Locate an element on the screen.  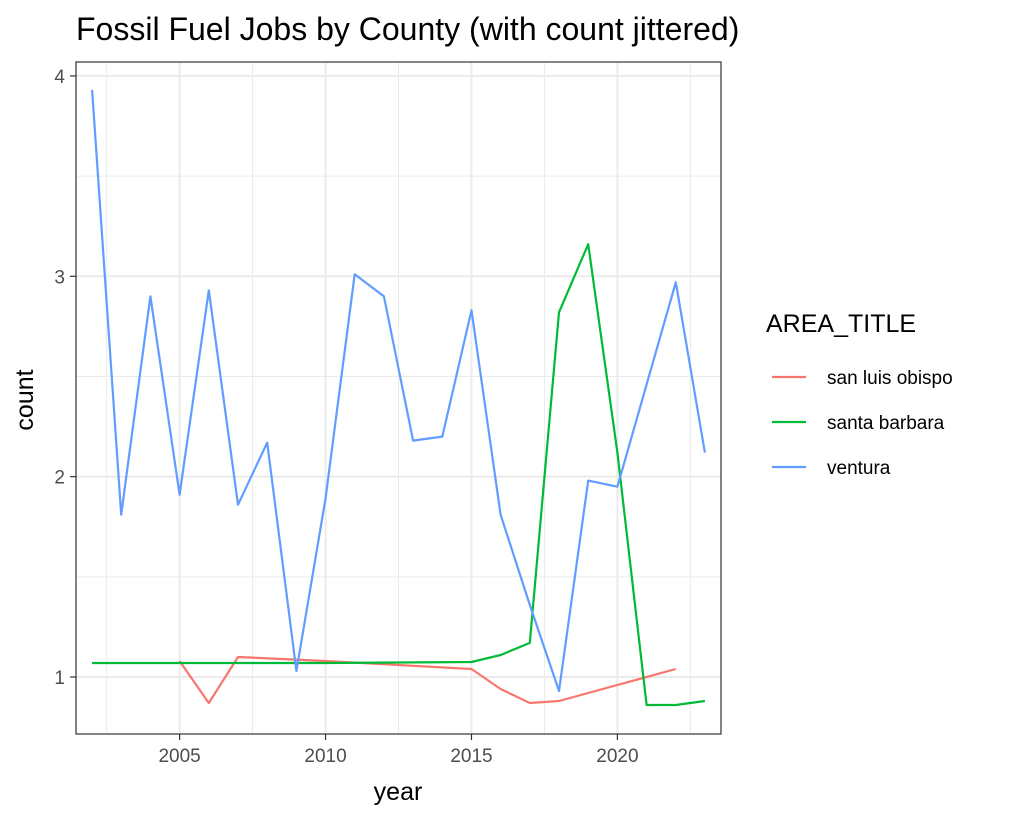
legend-label-san-luis-obispo: san luis obispo is located at coordinates (890, 378).